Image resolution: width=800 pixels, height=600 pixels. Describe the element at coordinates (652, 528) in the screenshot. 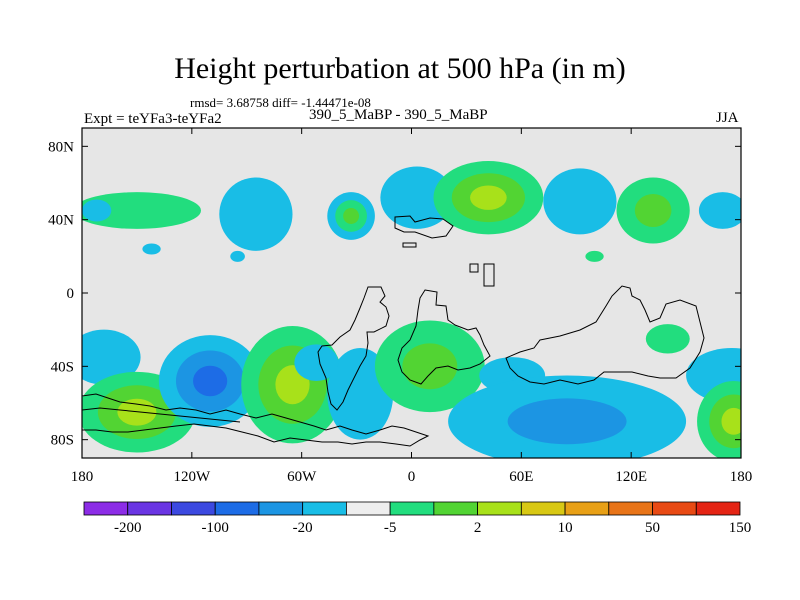

I see `colorbar-label: 50` at that location.